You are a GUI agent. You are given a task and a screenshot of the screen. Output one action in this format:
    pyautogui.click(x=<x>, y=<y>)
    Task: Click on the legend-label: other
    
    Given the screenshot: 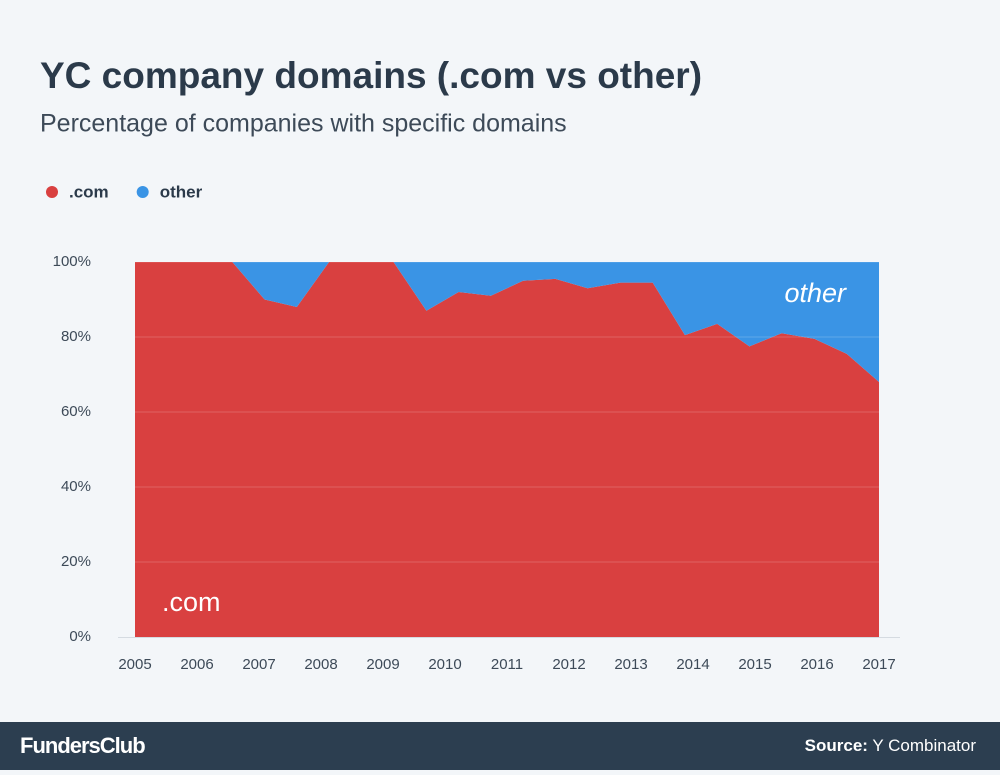 What is the action you would take?
    pyautogui.click(x=181, y=191)
    